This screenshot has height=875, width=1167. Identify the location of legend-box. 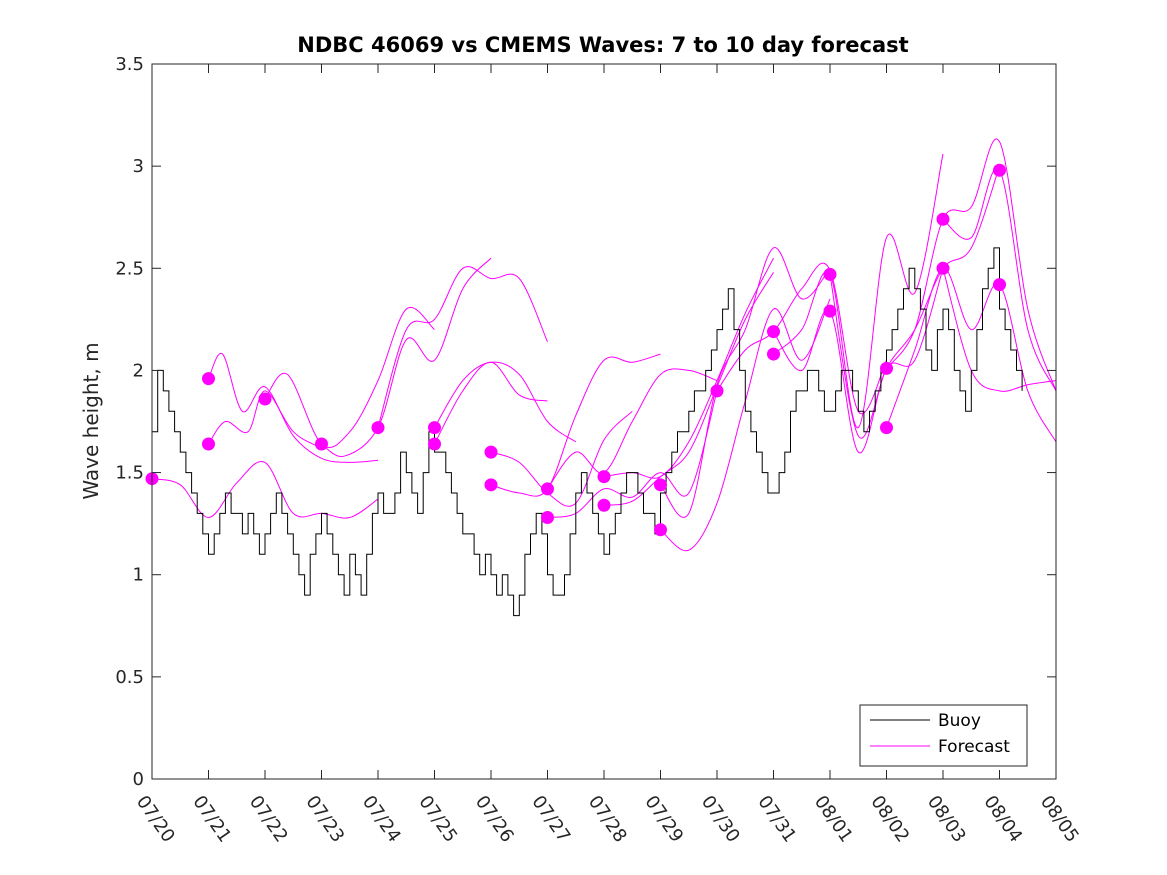
(943, 735).